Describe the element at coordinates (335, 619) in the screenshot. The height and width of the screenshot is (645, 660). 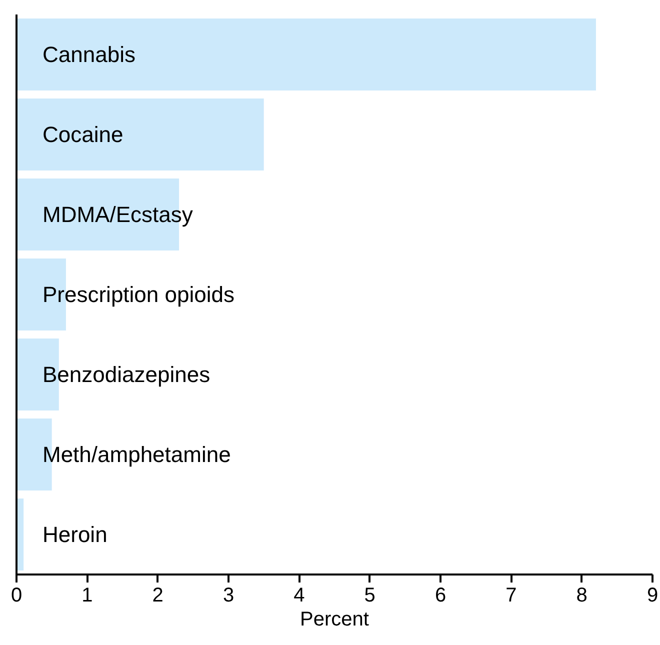
I see `x-axis-title: Percent` at that location.